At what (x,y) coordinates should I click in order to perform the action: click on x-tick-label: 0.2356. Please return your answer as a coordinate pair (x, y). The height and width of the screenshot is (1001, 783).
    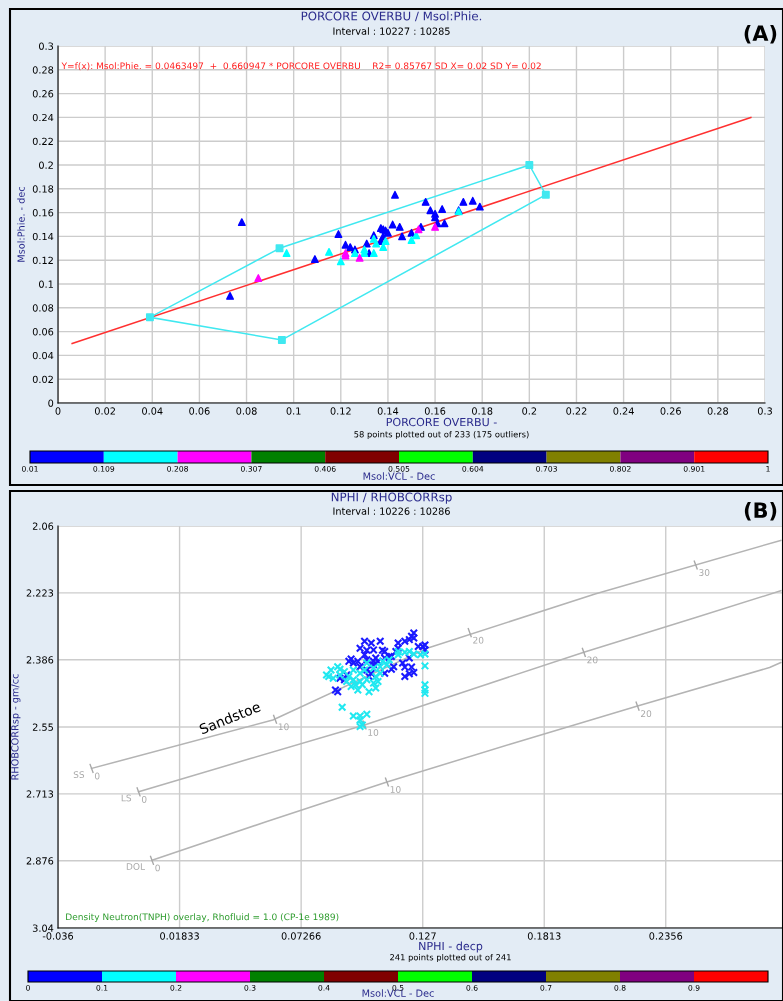
    Looking at the image, I should click on (666, 936).